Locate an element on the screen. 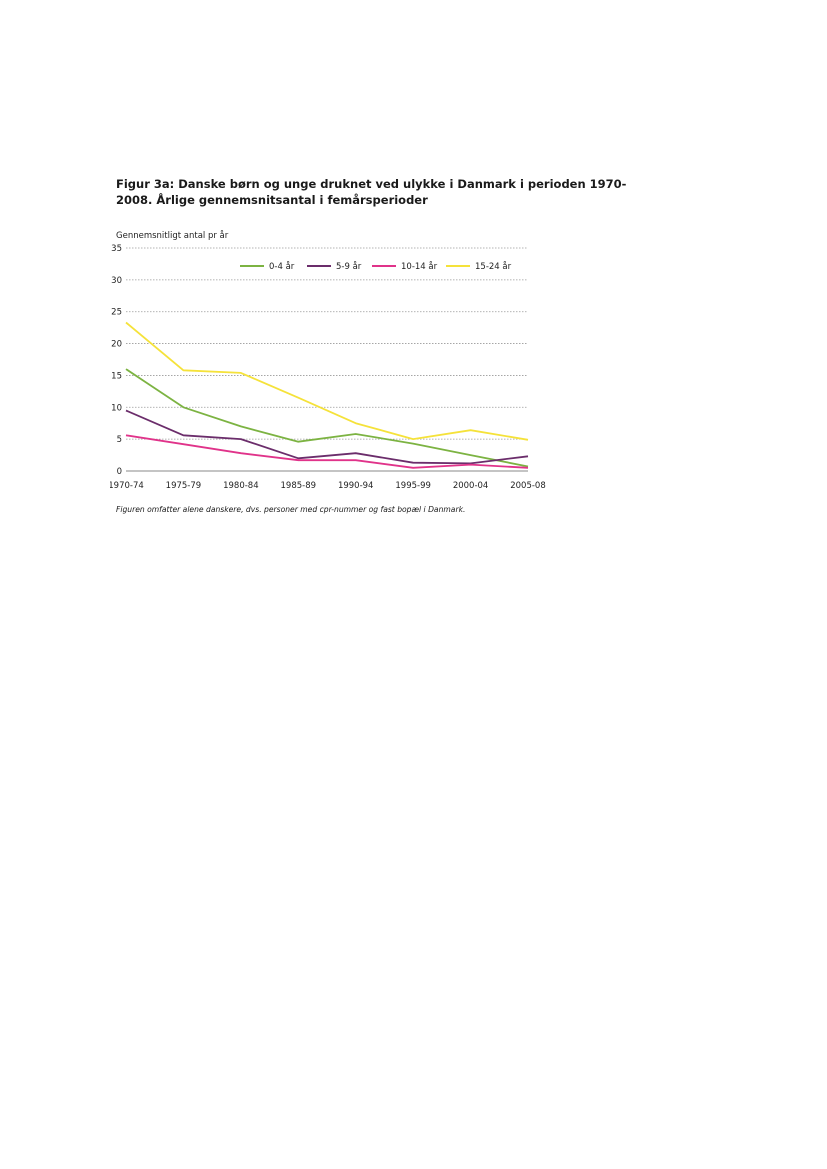 The width and height of the screenshot is (827, 1169). legend-item: 5-9 år is located at coordinates (334, 266).